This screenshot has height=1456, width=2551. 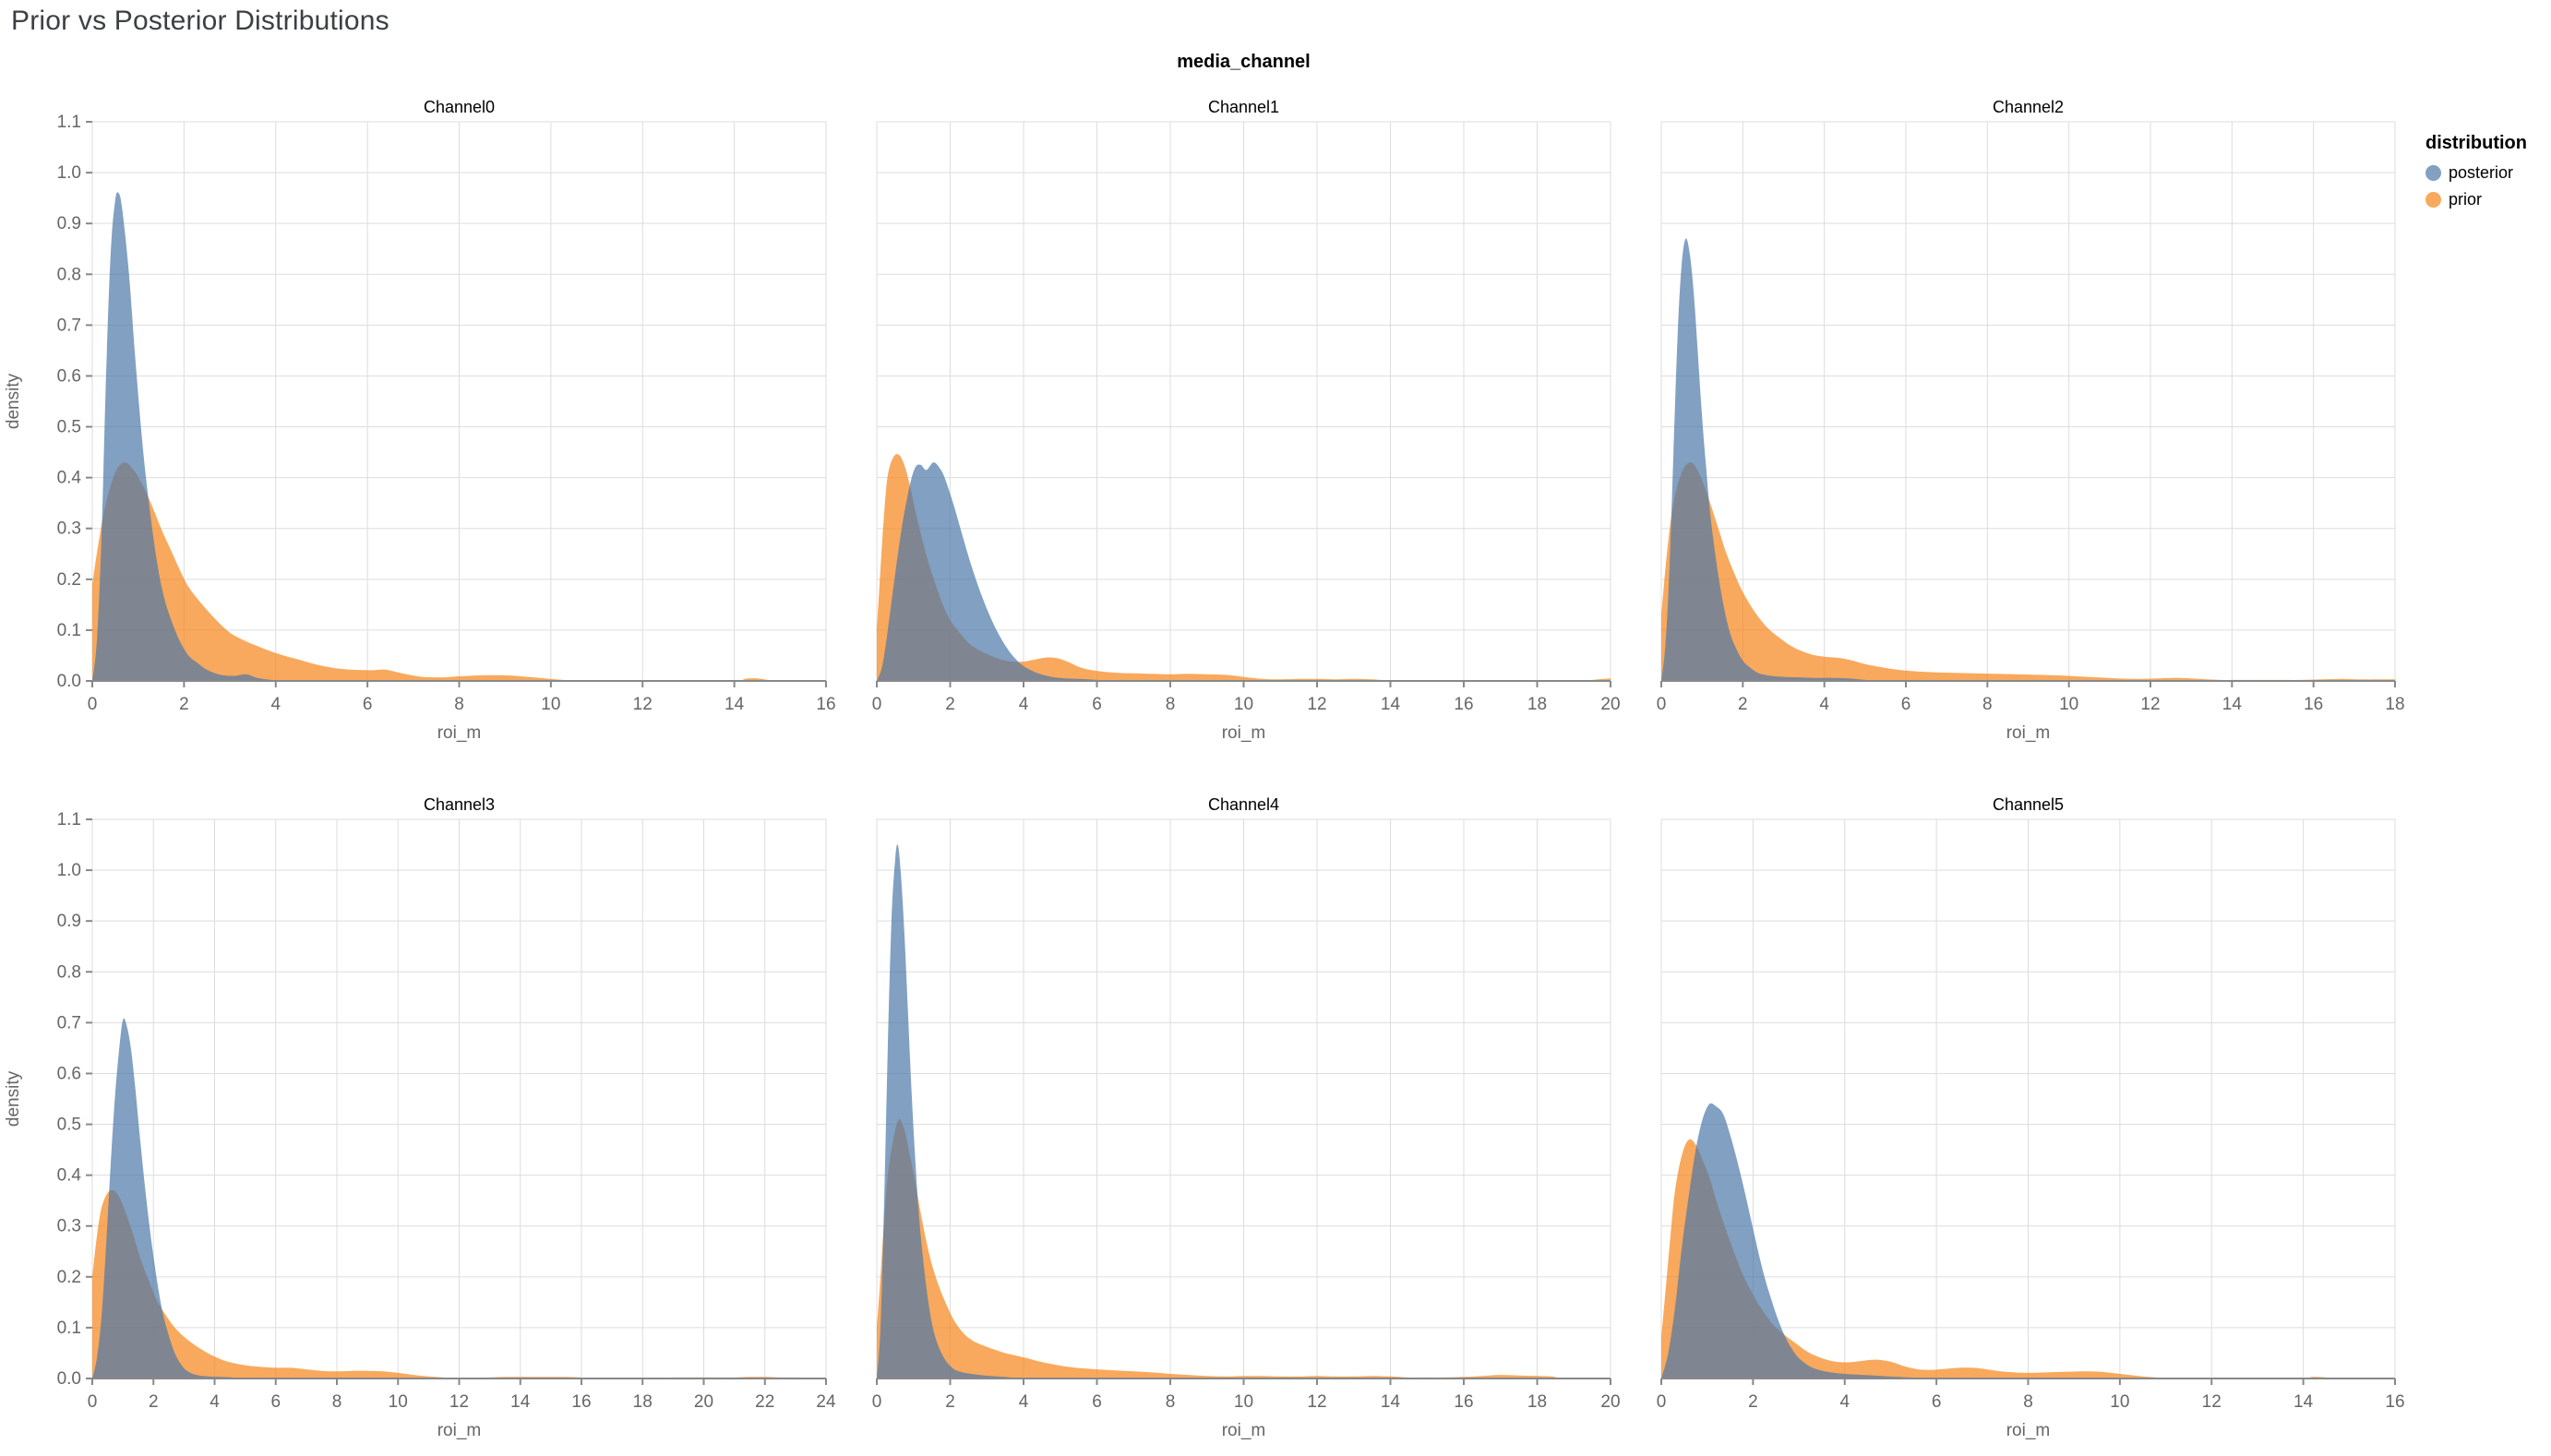 I want to click on facet-header: media_channel, so click(x=1244, y=62).